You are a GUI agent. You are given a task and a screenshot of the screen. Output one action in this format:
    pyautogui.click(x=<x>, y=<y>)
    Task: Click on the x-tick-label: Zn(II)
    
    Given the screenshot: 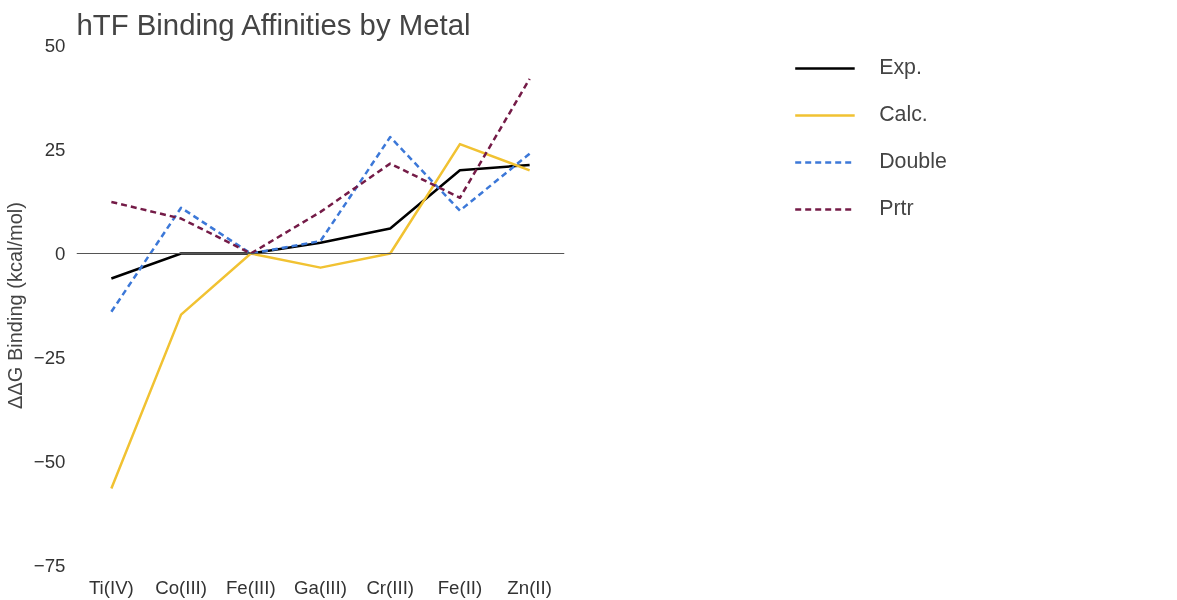 What is the action you would take?
    pyautogui.click(x=529, y=587)
    